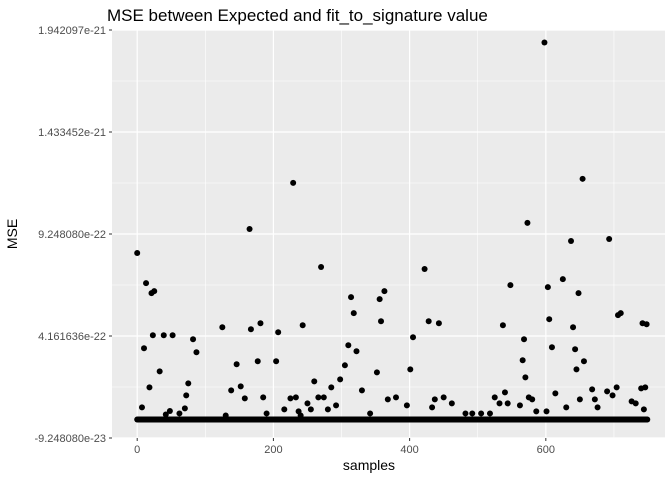 The image size is (672, 480). What do you see at coordinates (344, 447) in the screenshot?
I see `x-axis: 0 200 400 600` at bounding box center [344, 447].